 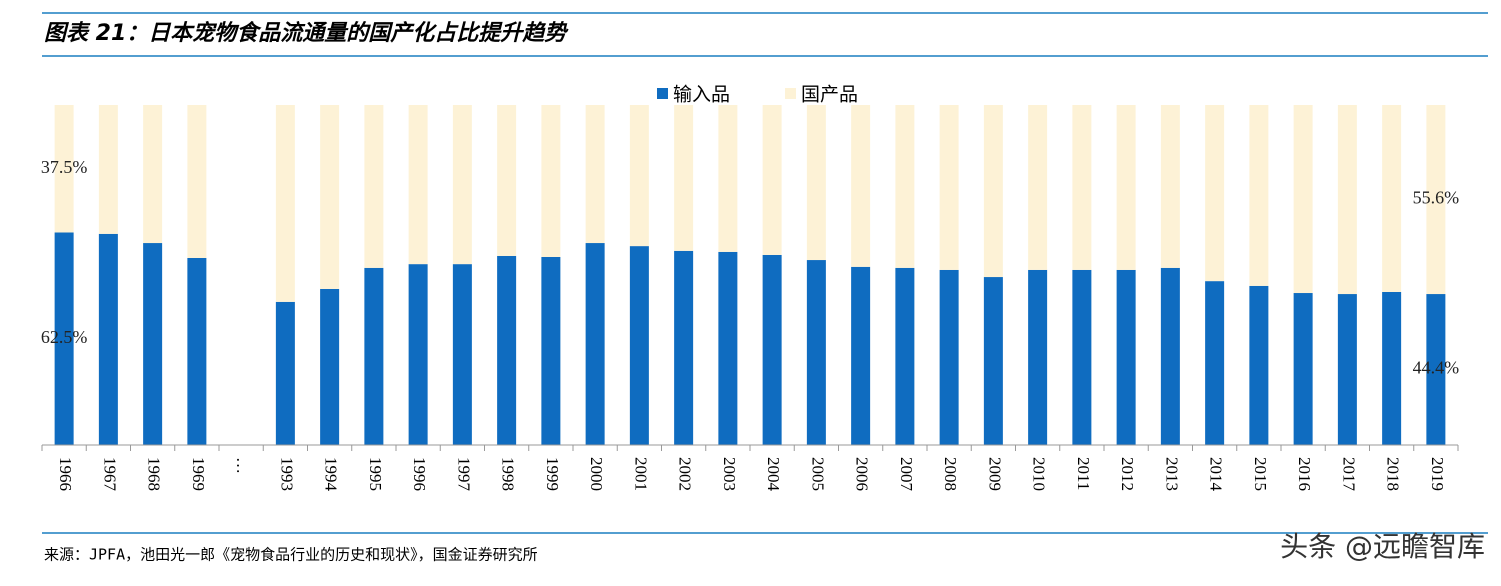 What do you see at coordinates (701, 95) in the screenshot?
I see `legend-label: 输入品` at bounding box center [701, 95].